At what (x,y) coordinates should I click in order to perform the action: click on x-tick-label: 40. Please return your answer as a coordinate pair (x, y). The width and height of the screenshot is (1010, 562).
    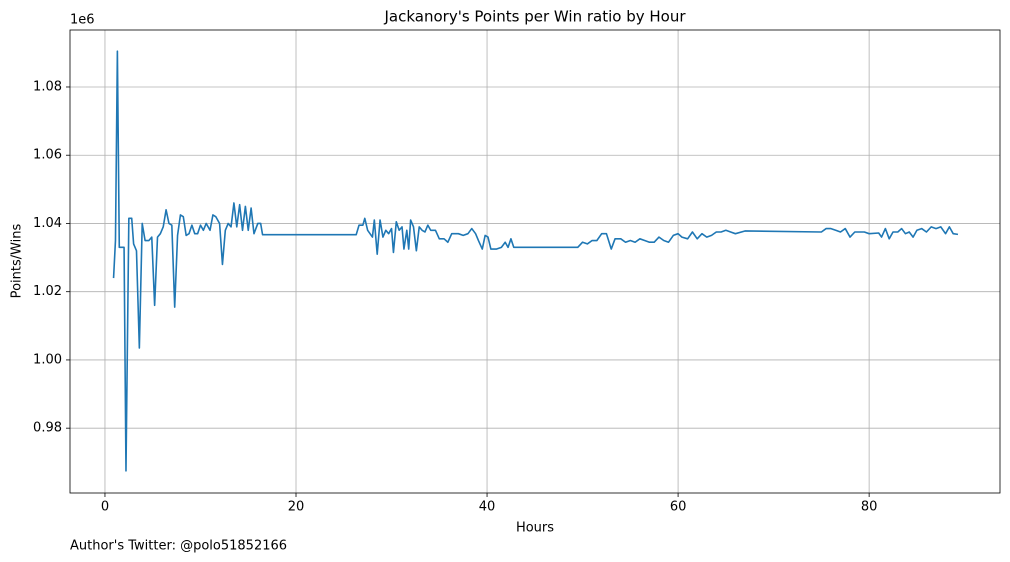
    Looking at the image, I should click on (487, 507).